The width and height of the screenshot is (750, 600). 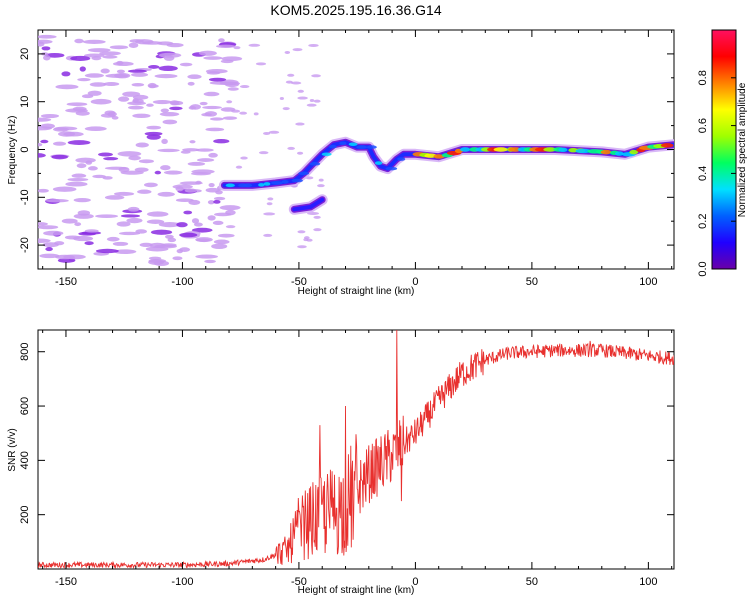 What do you see at coordinates (356, 10) in the screenshot?
I see `page-title: KOM5.2025.195.16.36.G14` at bounding box center [356, 10].